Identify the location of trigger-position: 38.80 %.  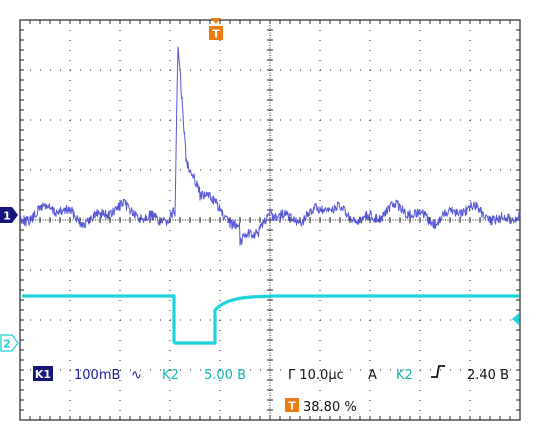
(330, 407).